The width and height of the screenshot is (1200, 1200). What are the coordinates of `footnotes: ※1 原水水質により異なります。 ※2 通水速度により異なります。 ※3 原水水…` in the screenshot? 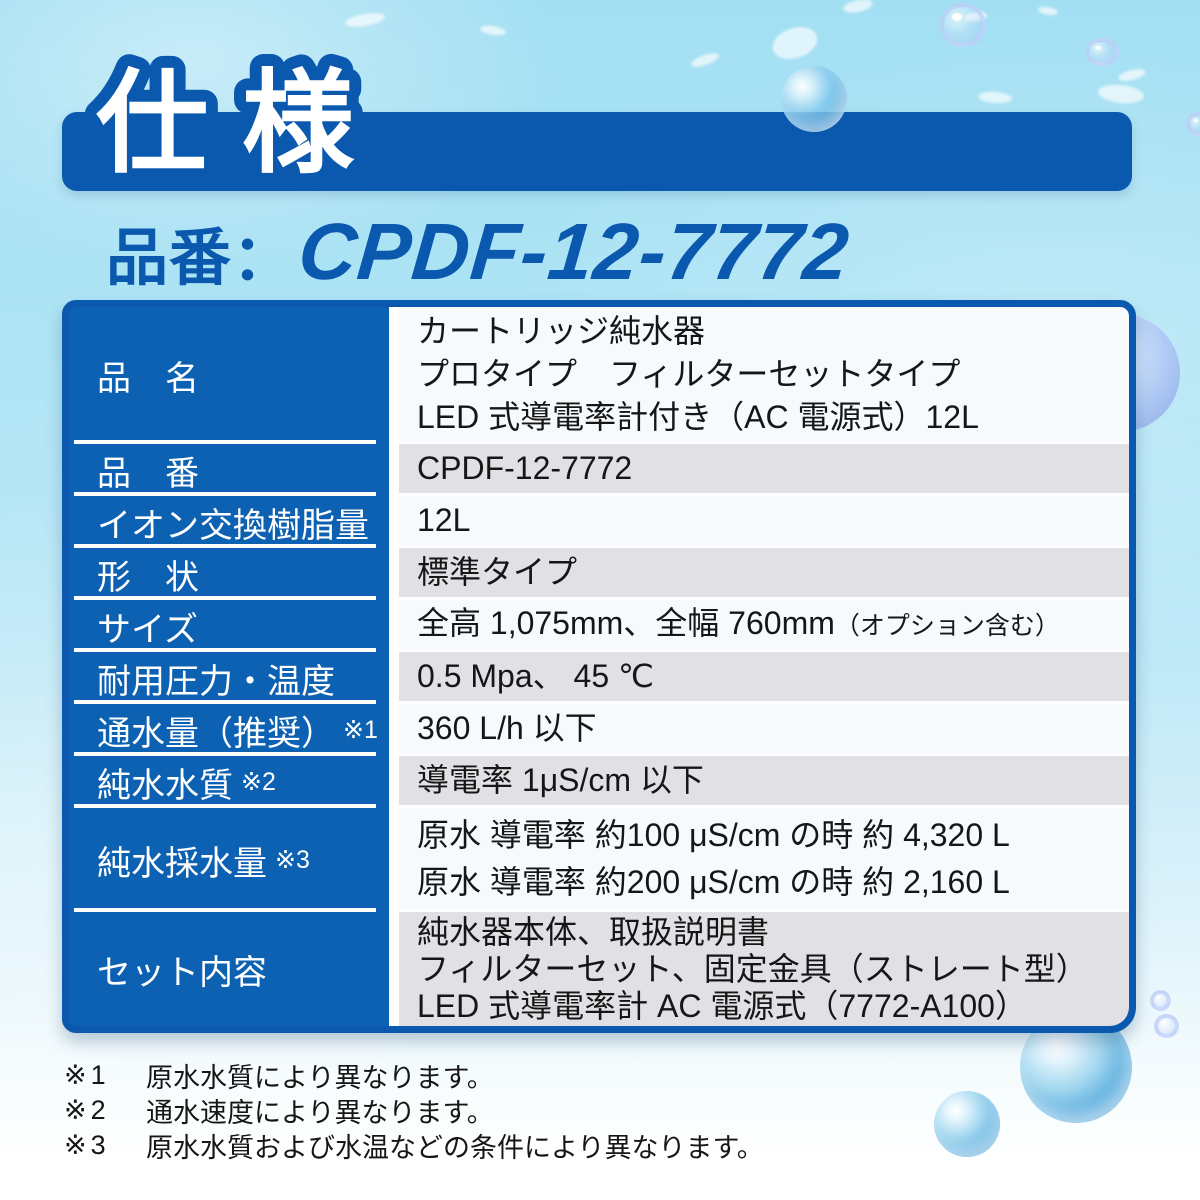 It's located at (414, 1110).